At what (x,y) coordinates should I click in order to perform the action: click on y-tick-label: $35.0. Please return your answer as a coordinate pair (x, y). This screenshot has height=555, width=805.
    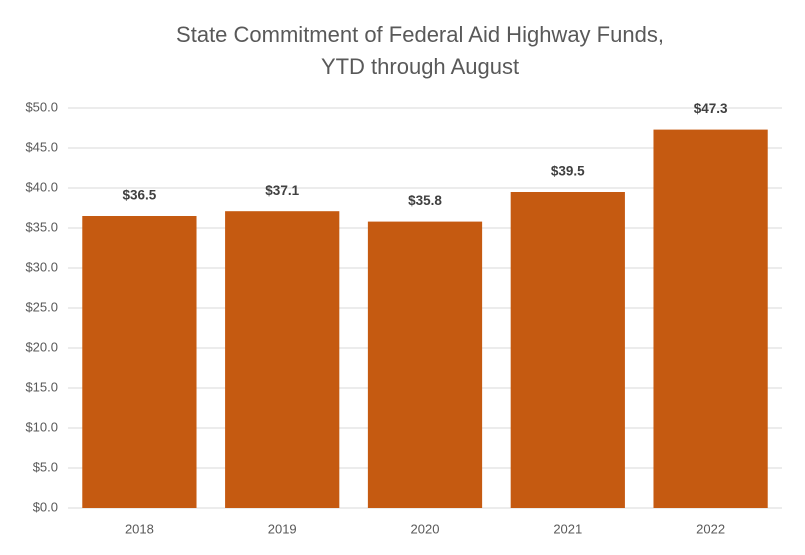
    Looking at the image, I should click on (41, 226).